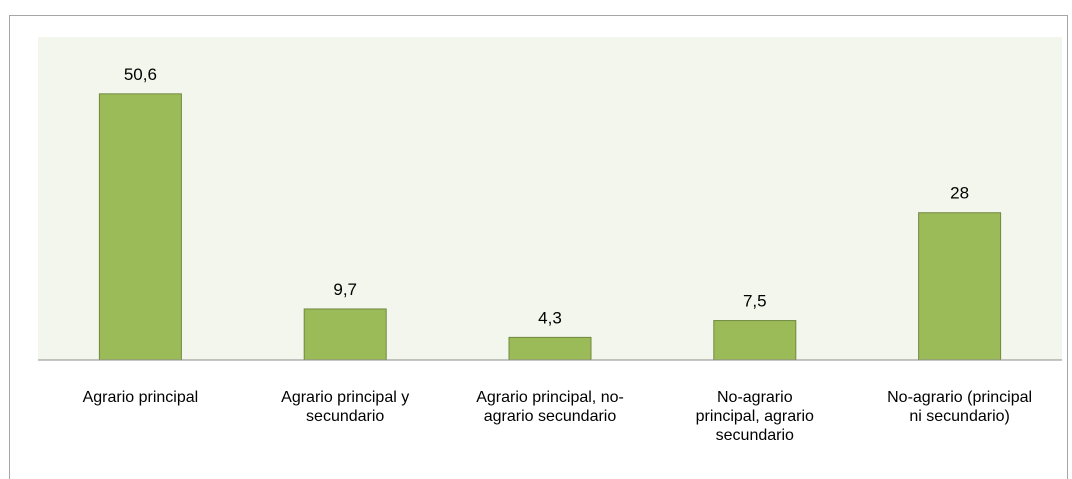 The width and height of the screenshot is (1072, 479). I want to click on x-tick-label: Agrario principal, so click(140, 397).